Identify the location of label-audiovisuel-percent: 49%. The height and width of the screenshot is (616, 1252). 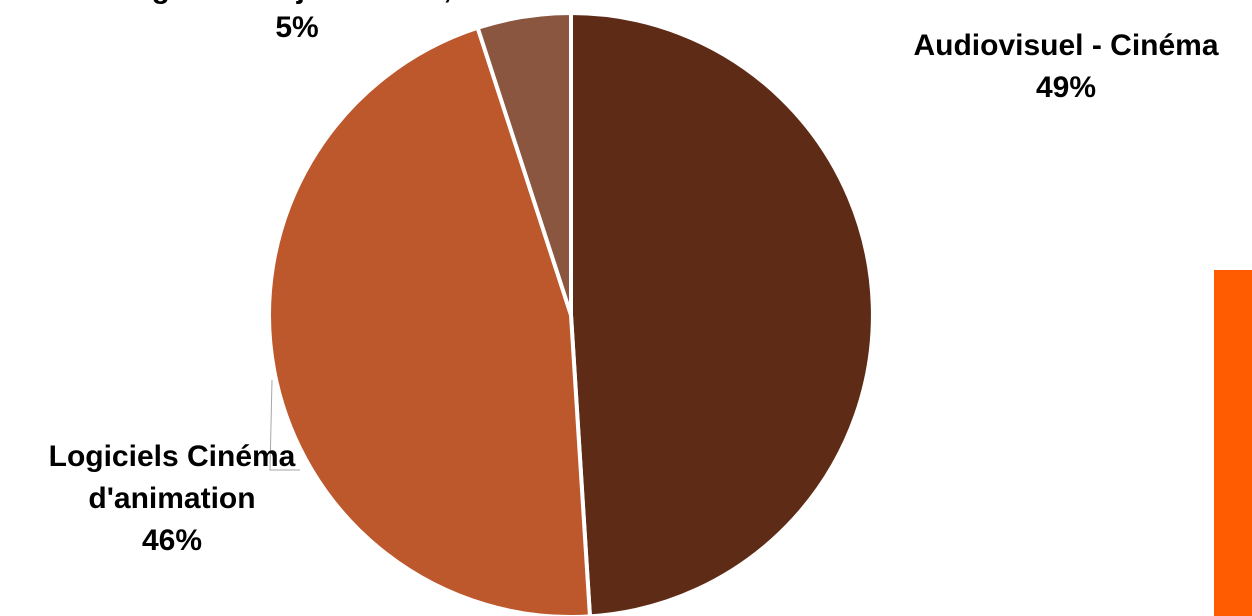
(1066, 87).